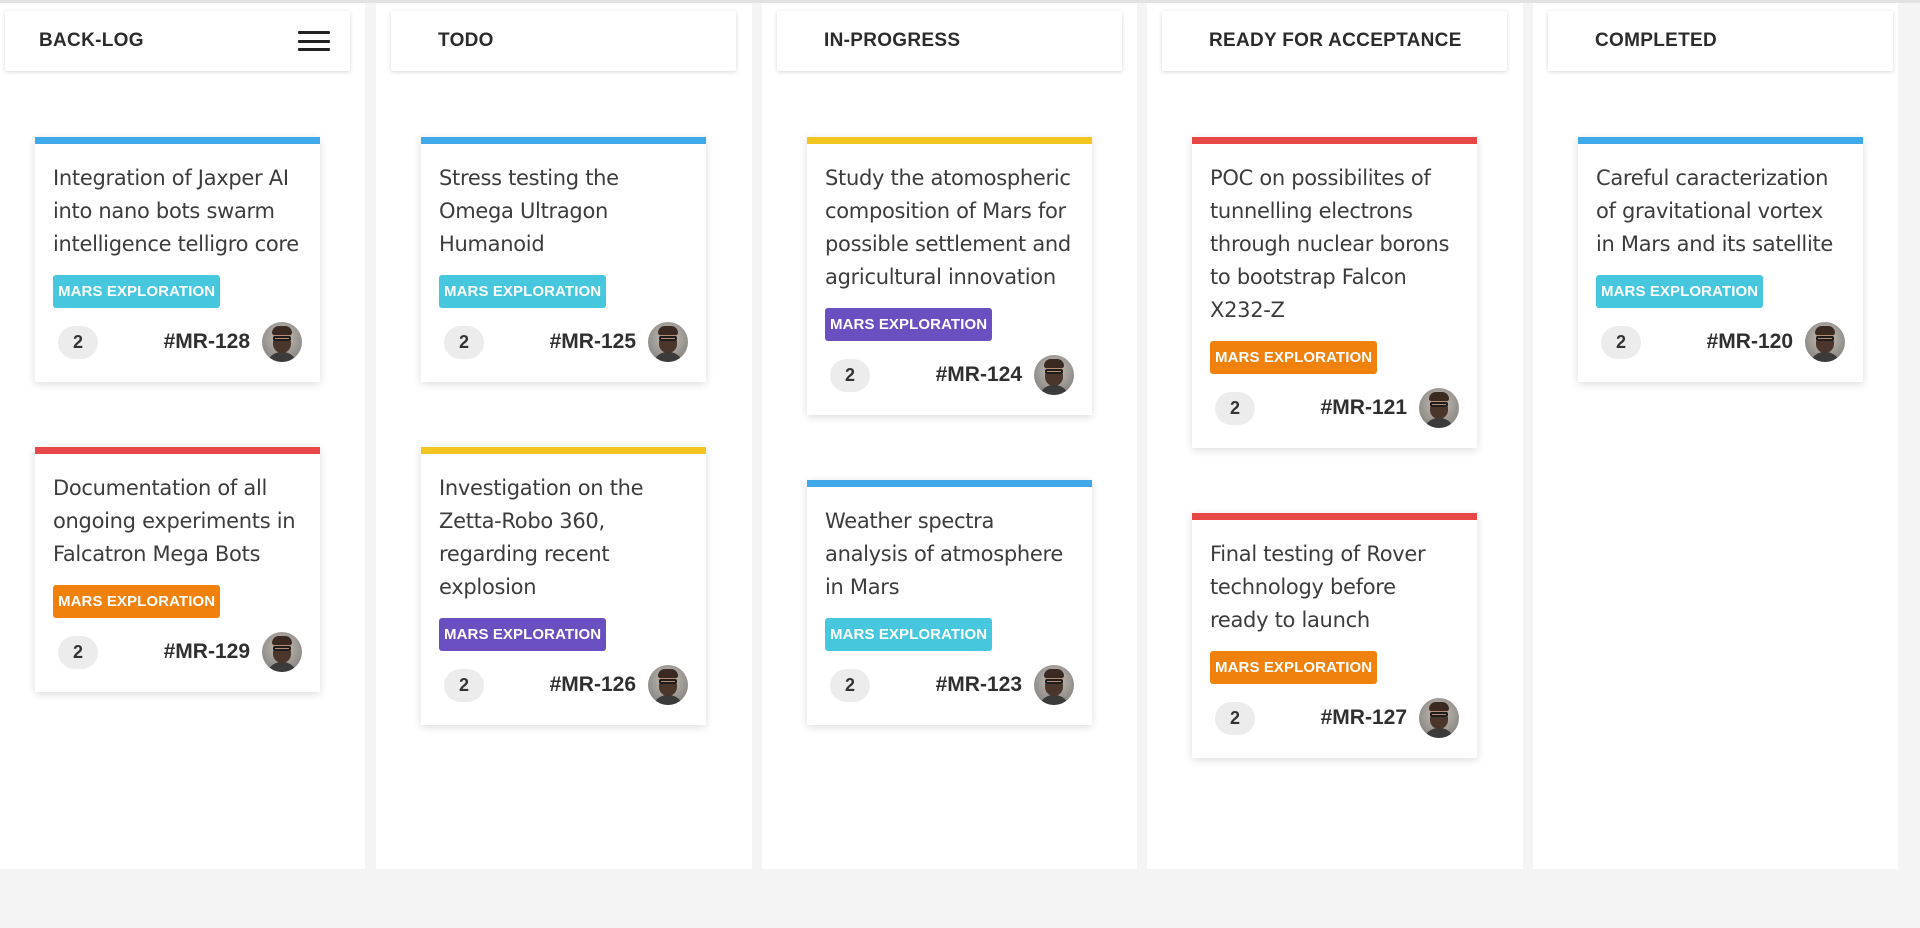 The width and height of the screenshot is (1920, 928). Describe the element at coordinates (892, 40) in the screenshot. I see `column-title: IN-PROGRESS` at that location.